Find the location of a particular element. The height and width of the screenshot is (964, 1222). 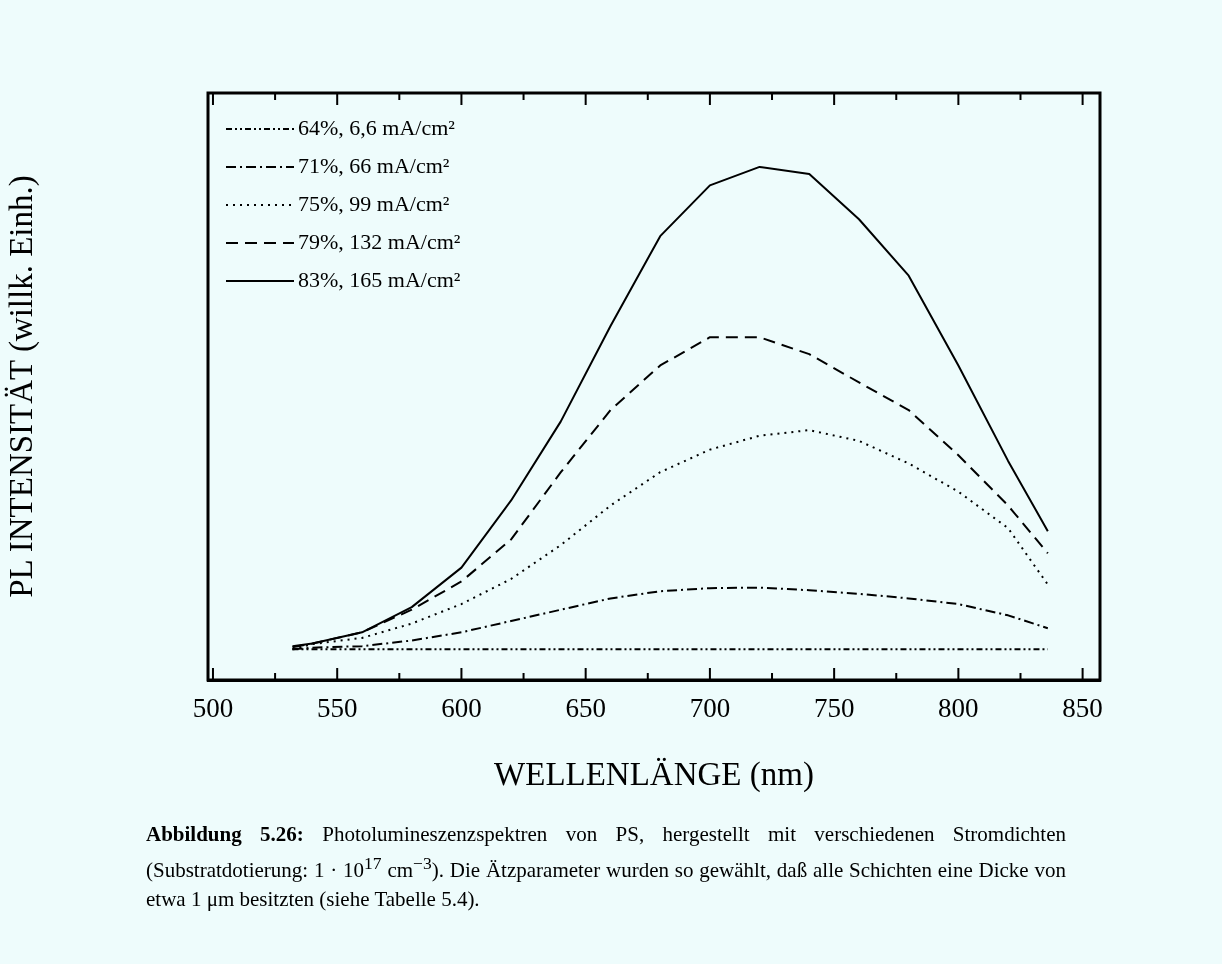

legend-label: 64%, 6,6 mA/cm² is located at coordinates (377, 127).